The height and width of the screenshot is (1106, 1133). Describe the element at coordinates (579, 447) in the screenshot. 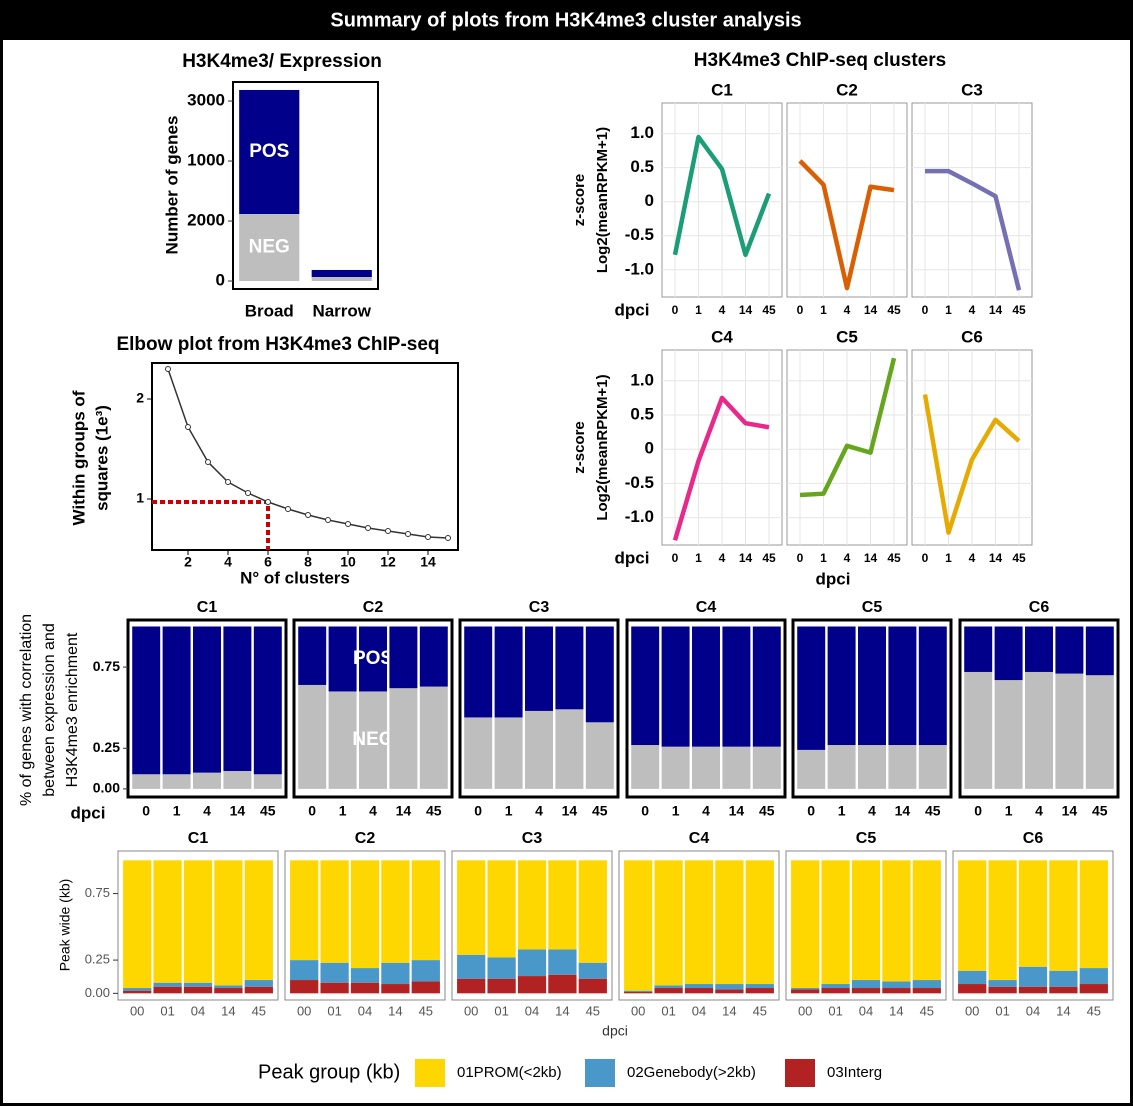

I see `y-axis-label: z-score` at that location.